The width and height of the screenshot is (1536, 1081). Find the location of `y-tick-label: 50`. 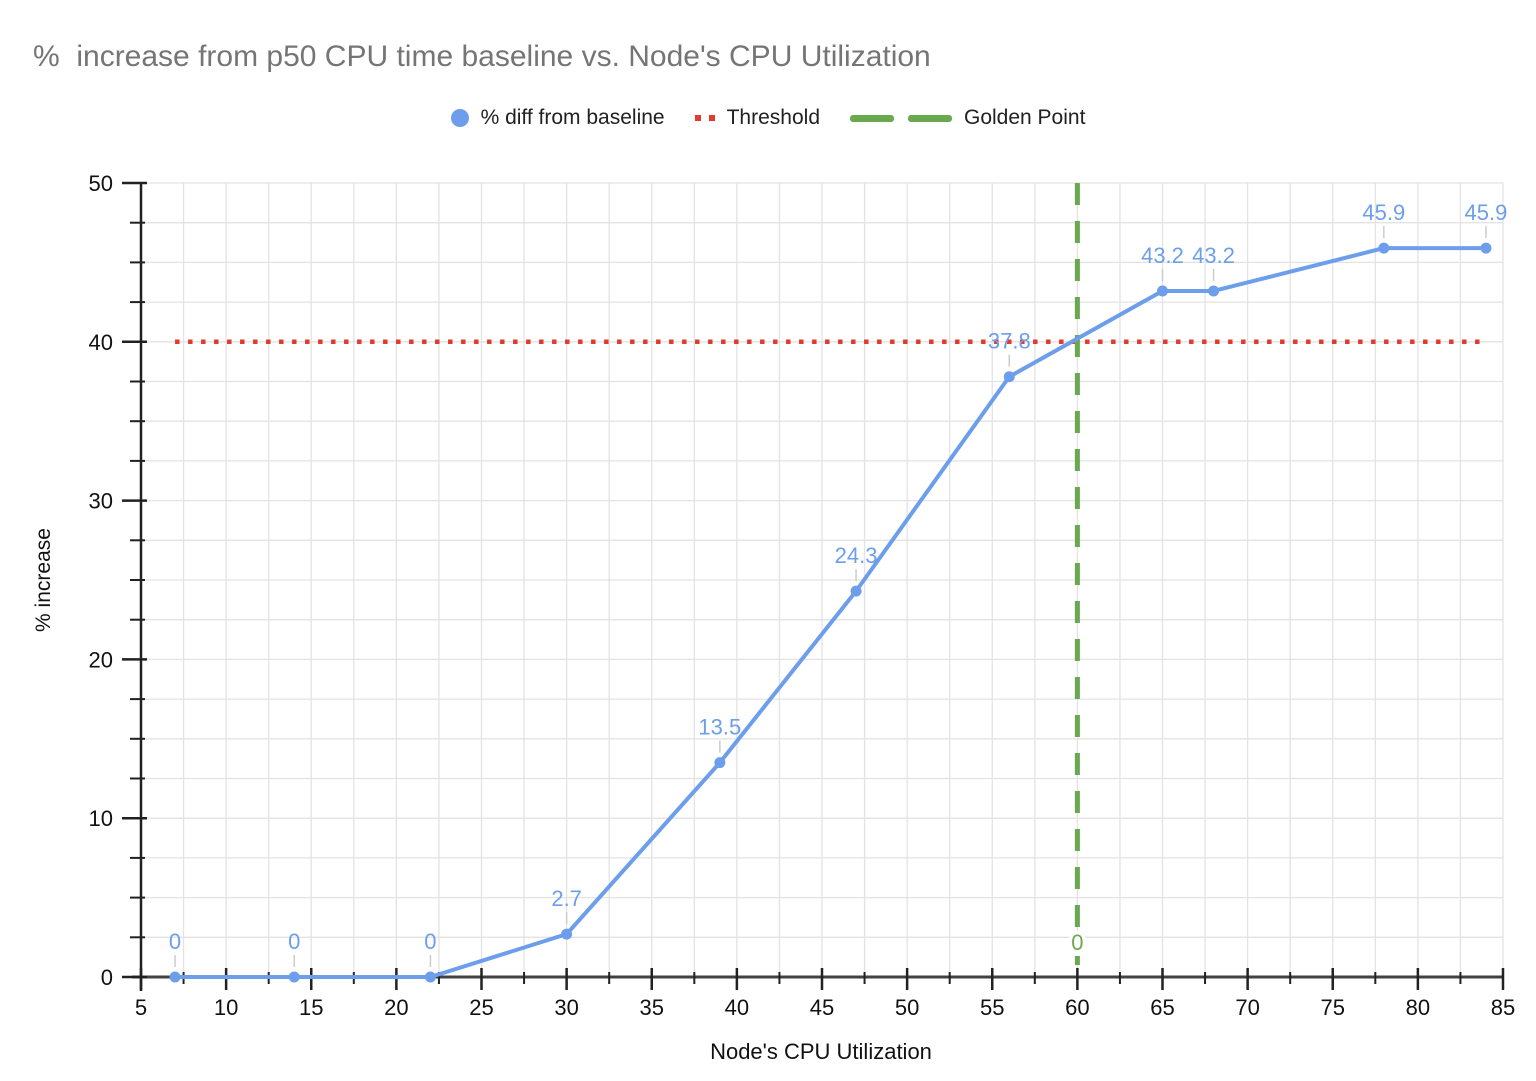

y-tick-label: 50 is located at coordinates (101, 183).